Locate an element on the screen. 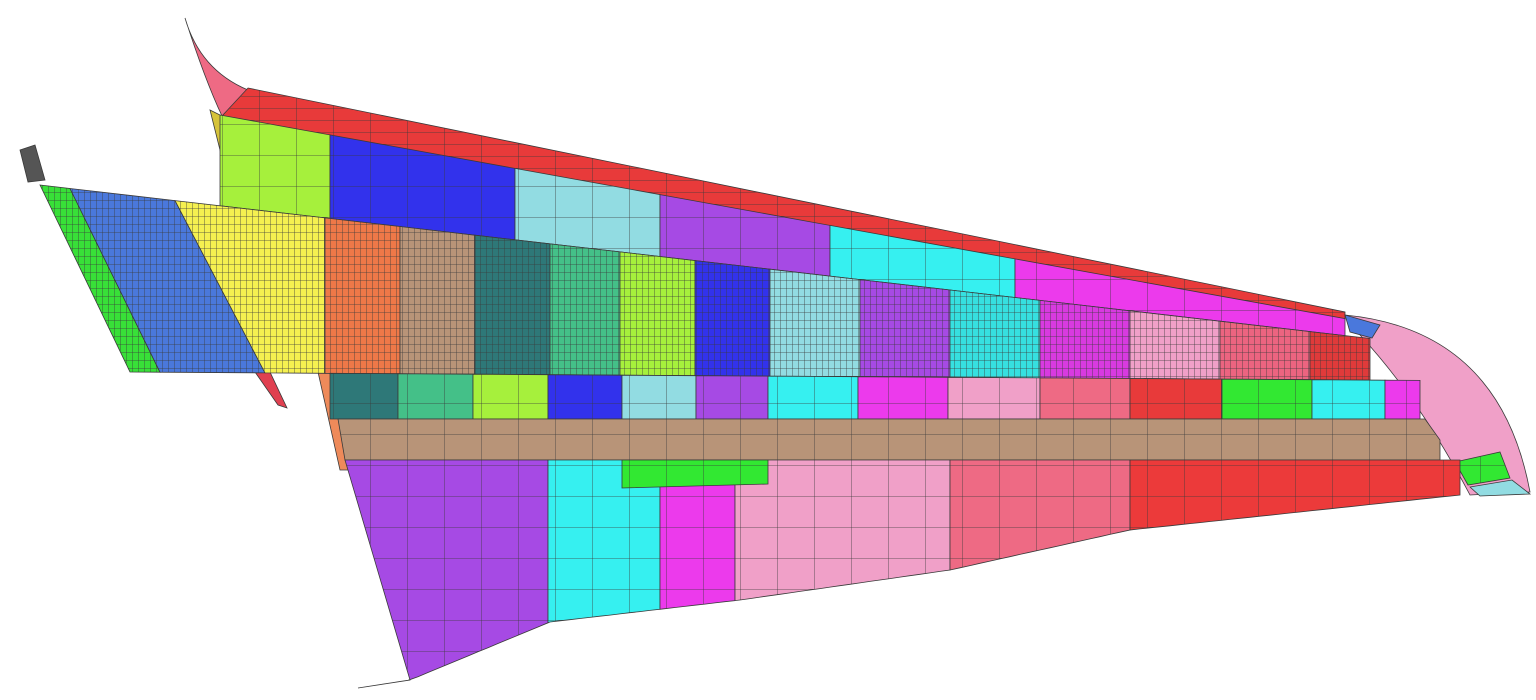  tip-cap is located at coordinates (1362, 326).